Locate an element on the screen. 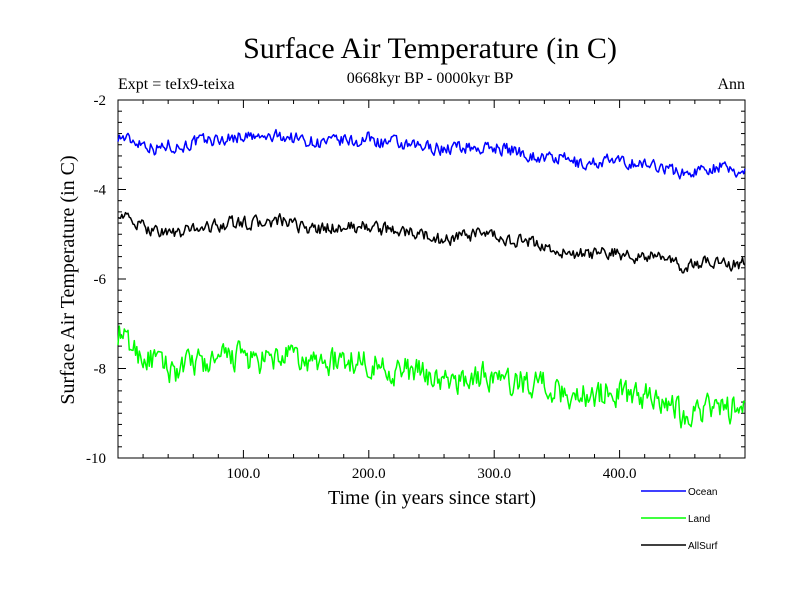 The image size is (800, 600). x-tick-label: 100.0 is located at coordinates (244, 474).